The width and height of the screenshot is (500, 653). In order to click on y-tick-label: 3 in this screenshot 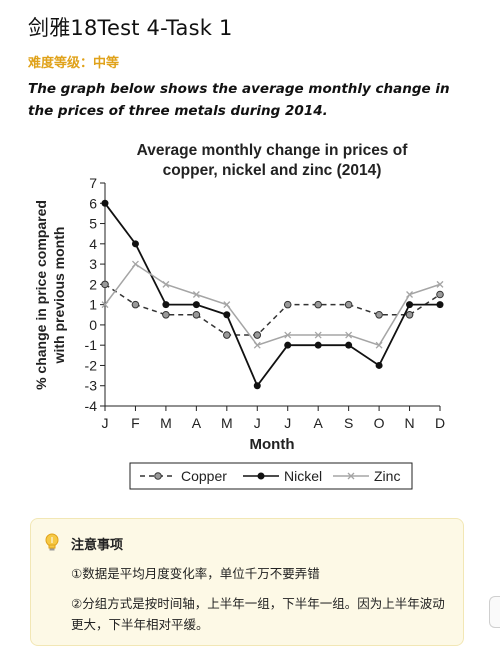, I will do `click(93, 264)`.